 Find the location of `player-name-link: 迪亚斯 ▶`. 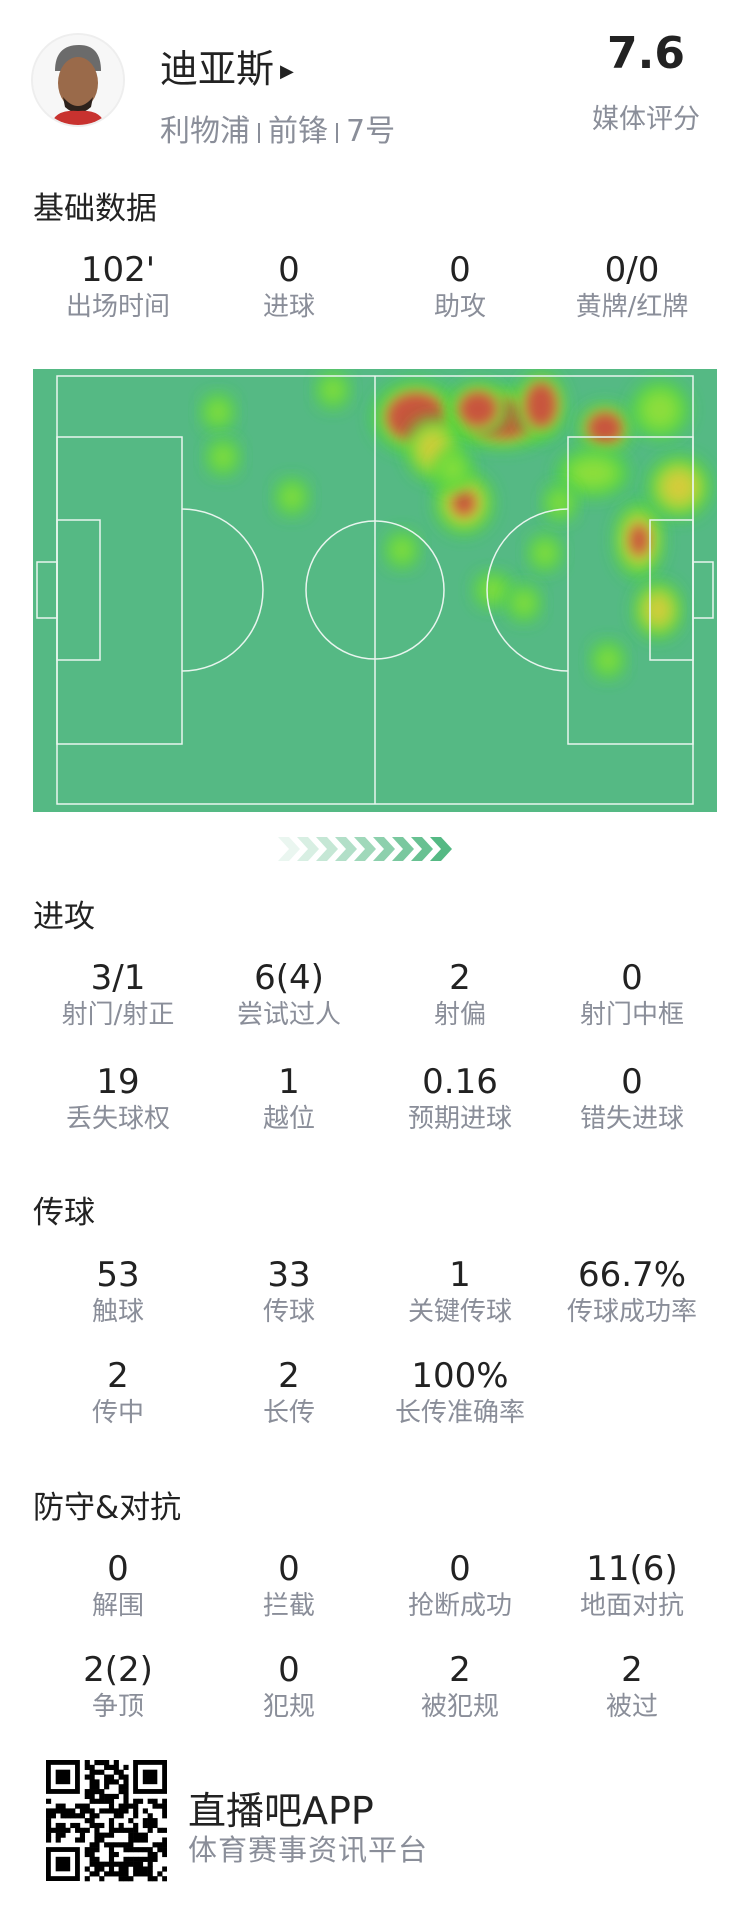

player-name-link: 迪亚斯 ▶ is located at coordinates (227, 65).